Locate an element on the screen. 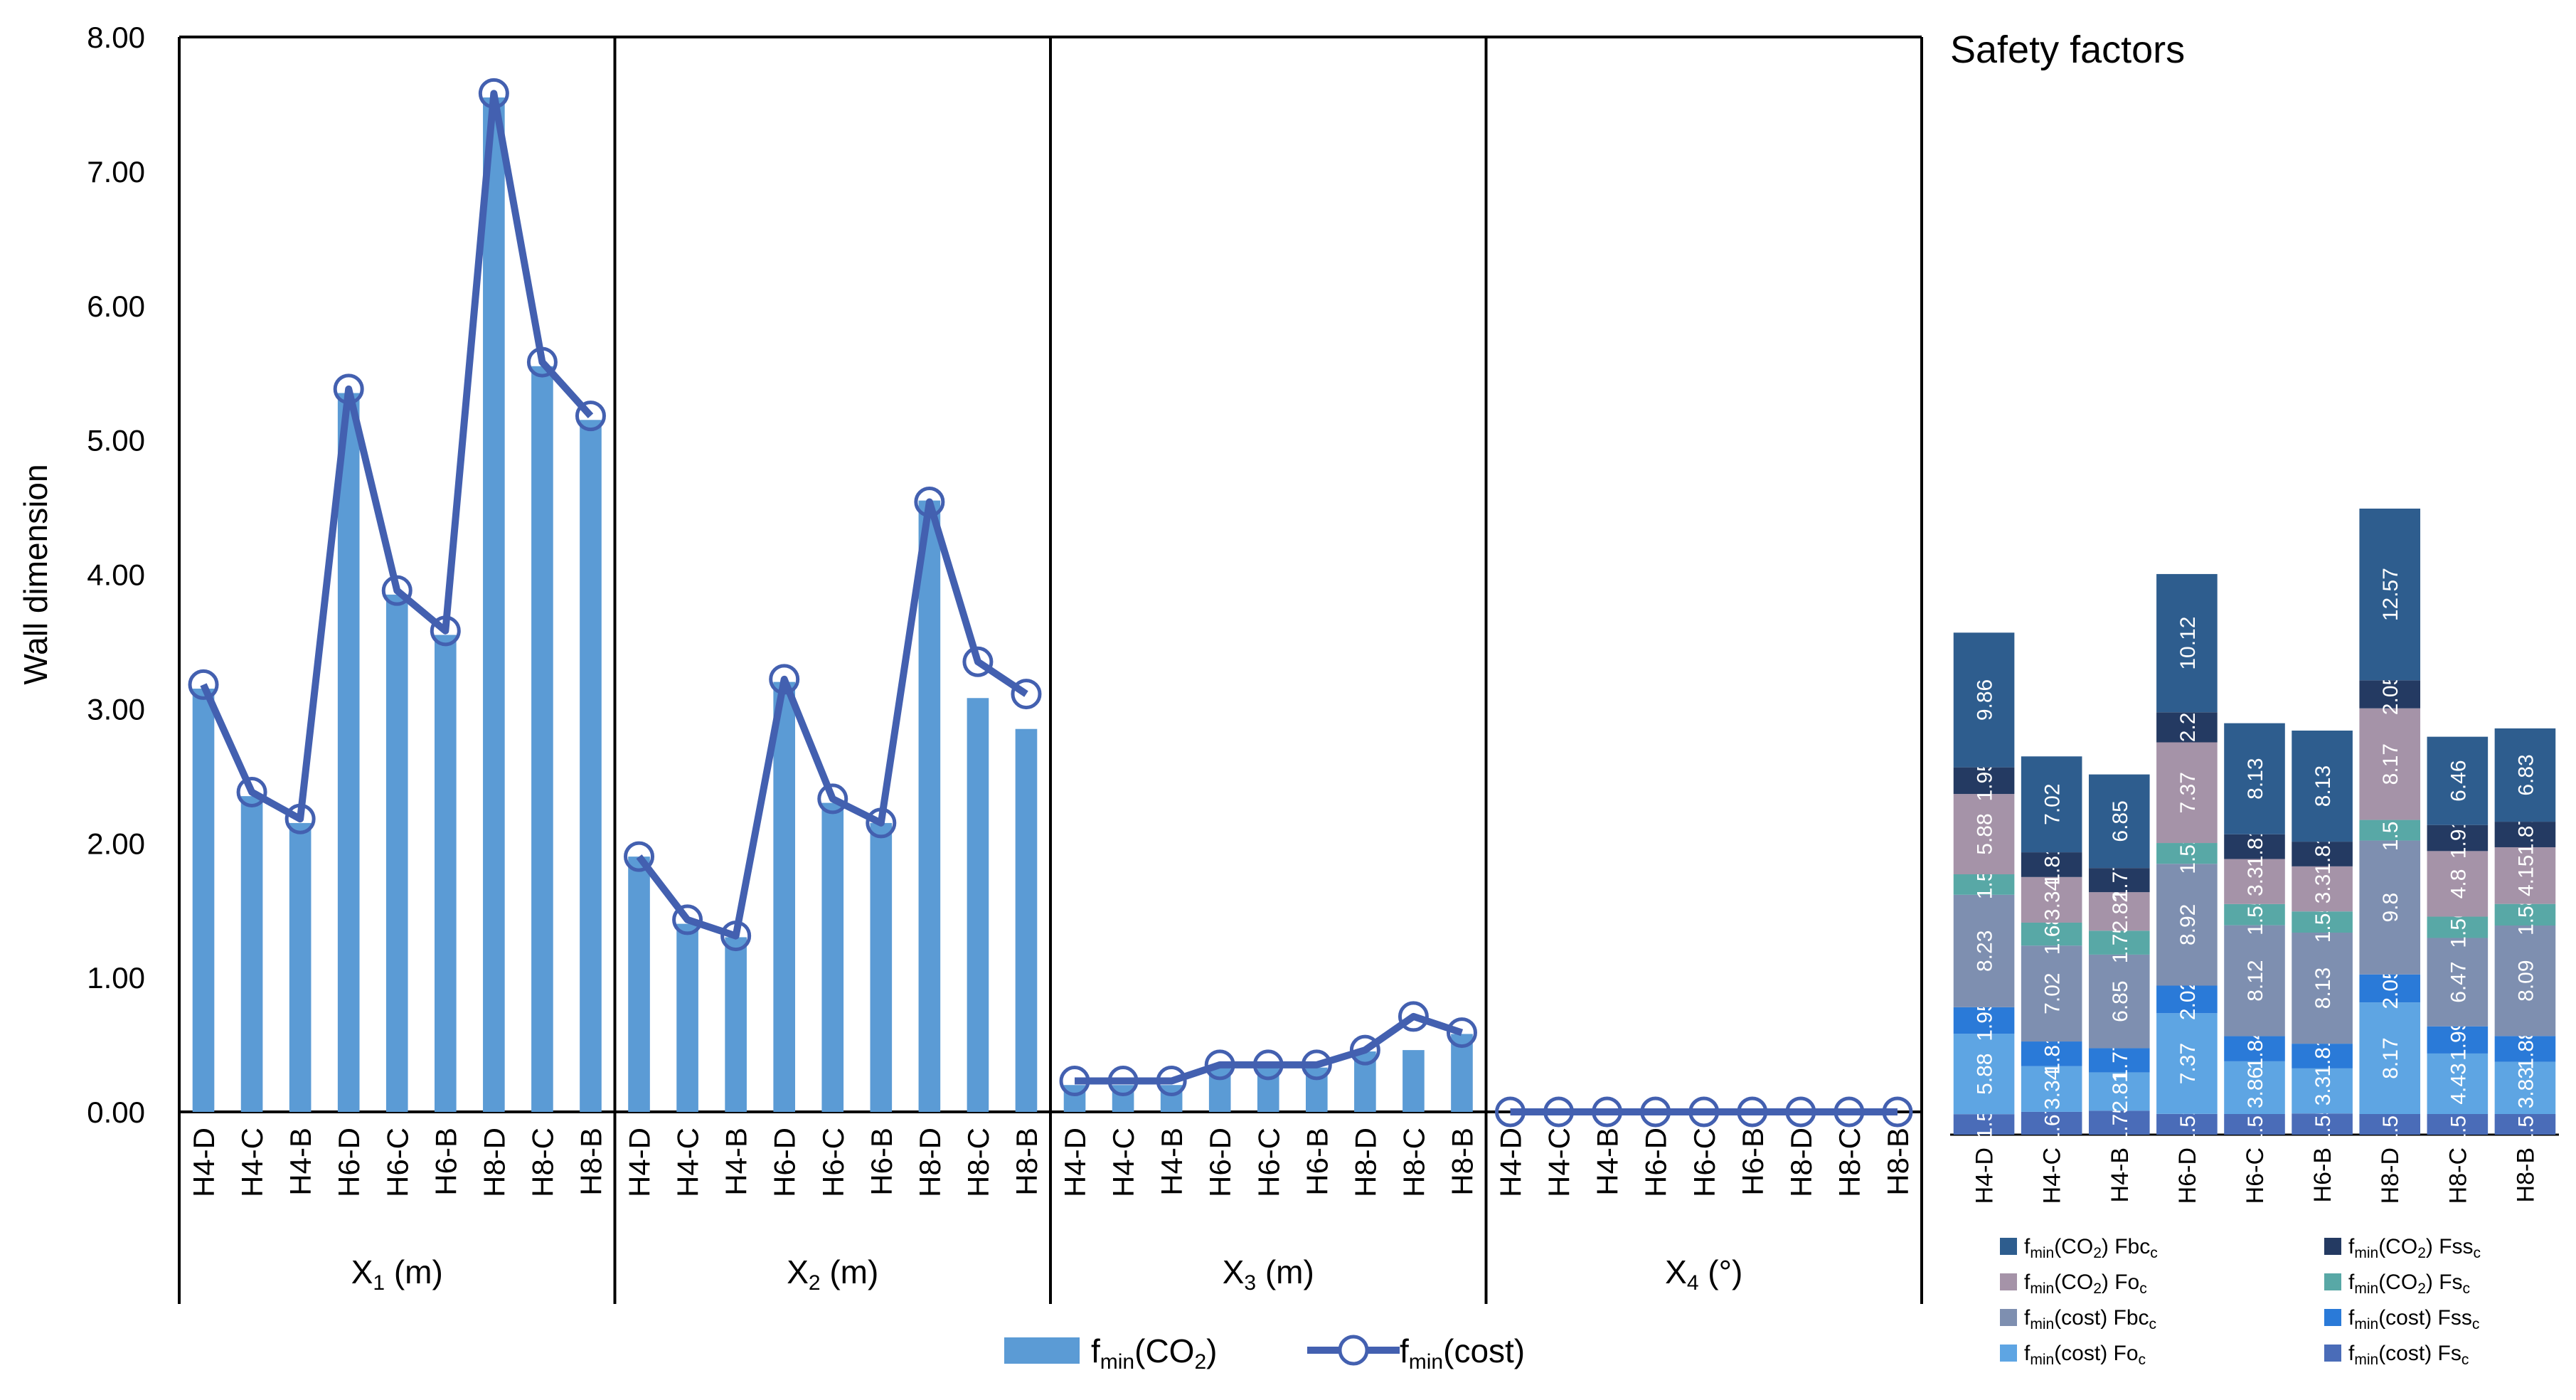  segment-value-label: 6.85 is located at coordinates (2120, 821).